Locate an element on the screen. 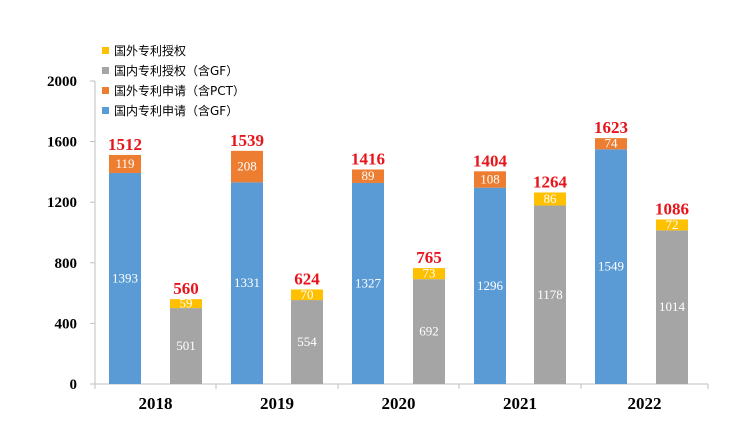 The width and height of the screenshot is (745, 443). label-total-application: 1512 is located at coordinates (125, 144).